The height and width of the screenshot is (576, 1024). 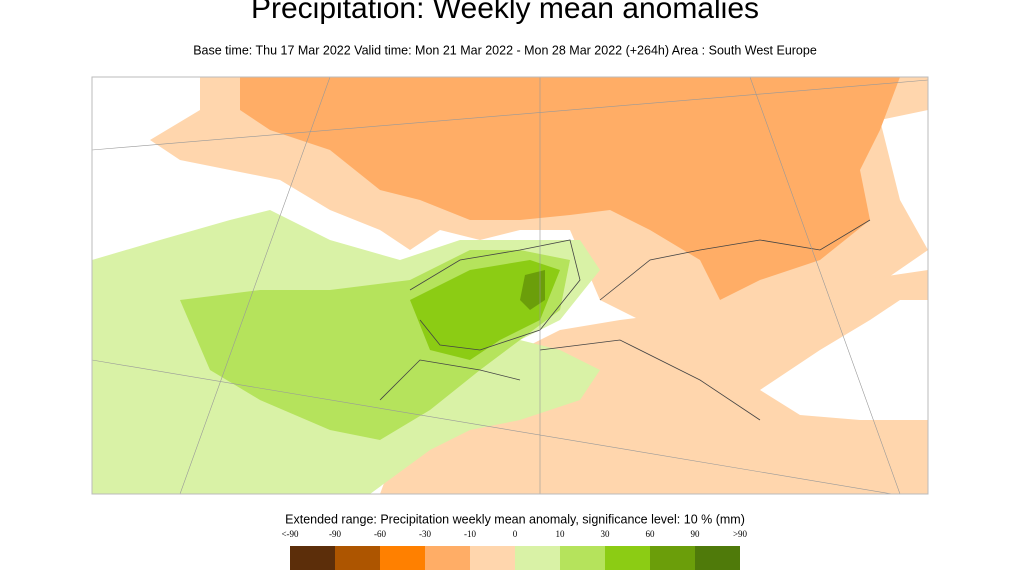 What do you see at coordinates (290, 534) in the screenshot?
I see `color-label: <-90` at bounding box center [290, 534].